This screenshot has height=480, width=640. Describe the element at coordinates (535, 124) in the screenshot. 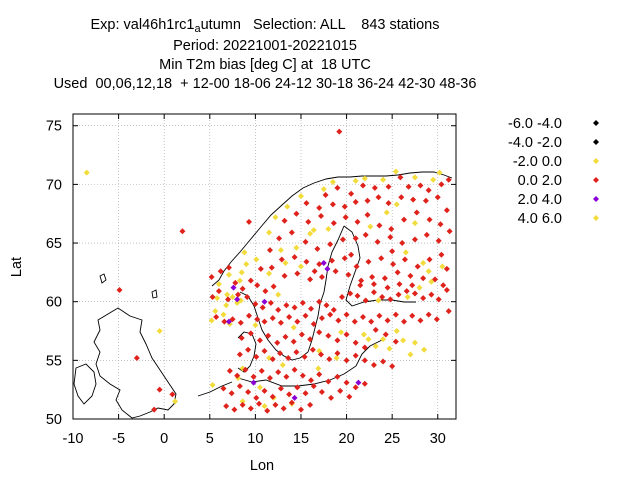

I see `legend-label: -6.0 -4.0` at that location.